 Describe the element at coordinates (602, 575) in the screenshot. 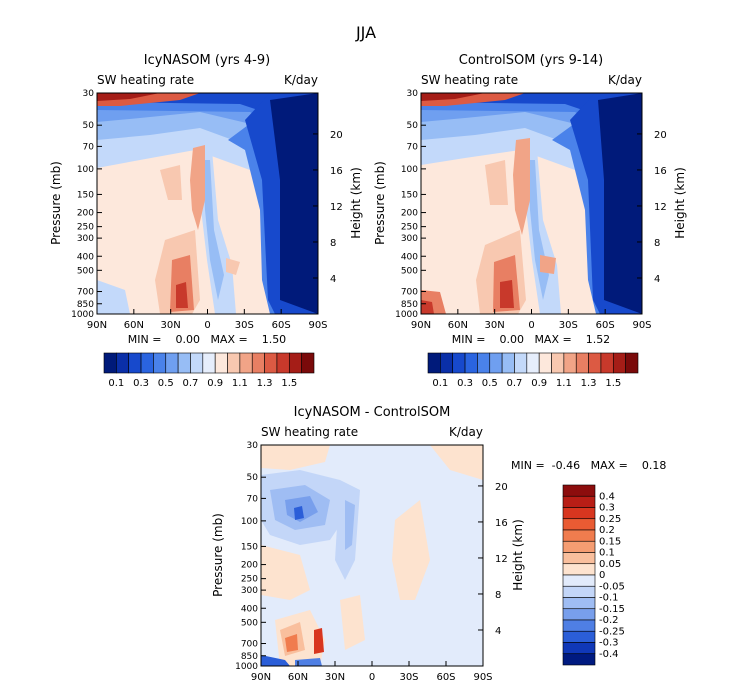

I see `colorbar-label: 0` at that location.